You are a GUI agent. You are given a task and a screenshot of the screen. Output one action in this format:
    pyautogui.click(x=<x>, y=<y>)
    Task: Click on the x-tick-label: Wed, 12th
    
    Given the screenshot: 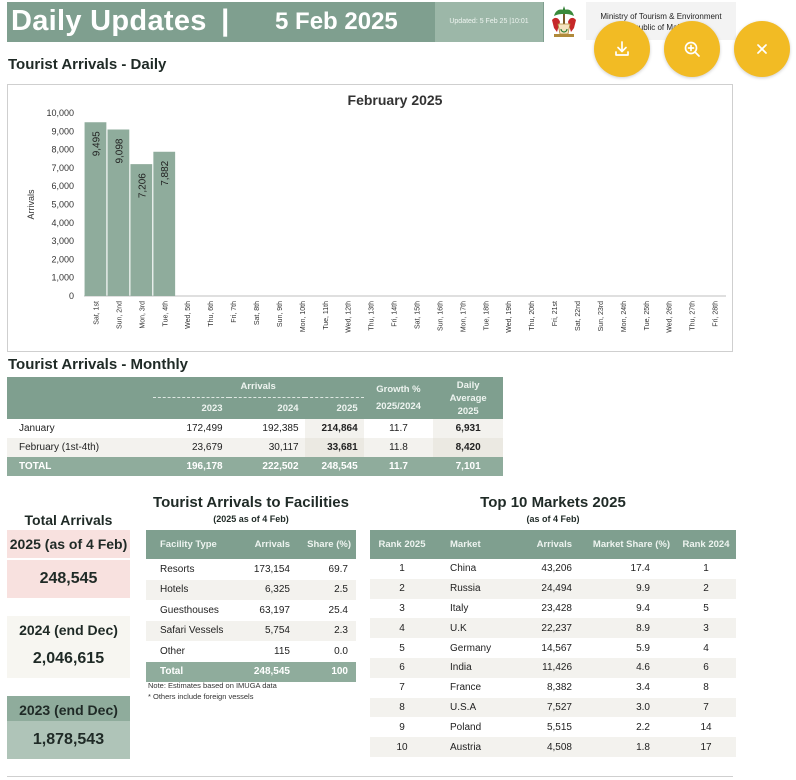 What is the action you would take?
    pyautogui.click(x=349, y=317)
    